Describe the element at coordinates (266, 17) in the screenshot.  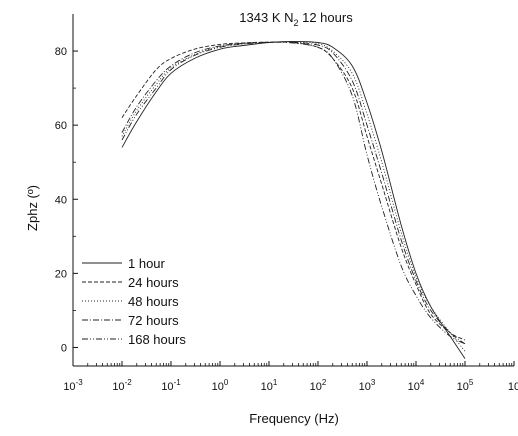
I see `chart-title-main: 1343 K N` at that location.